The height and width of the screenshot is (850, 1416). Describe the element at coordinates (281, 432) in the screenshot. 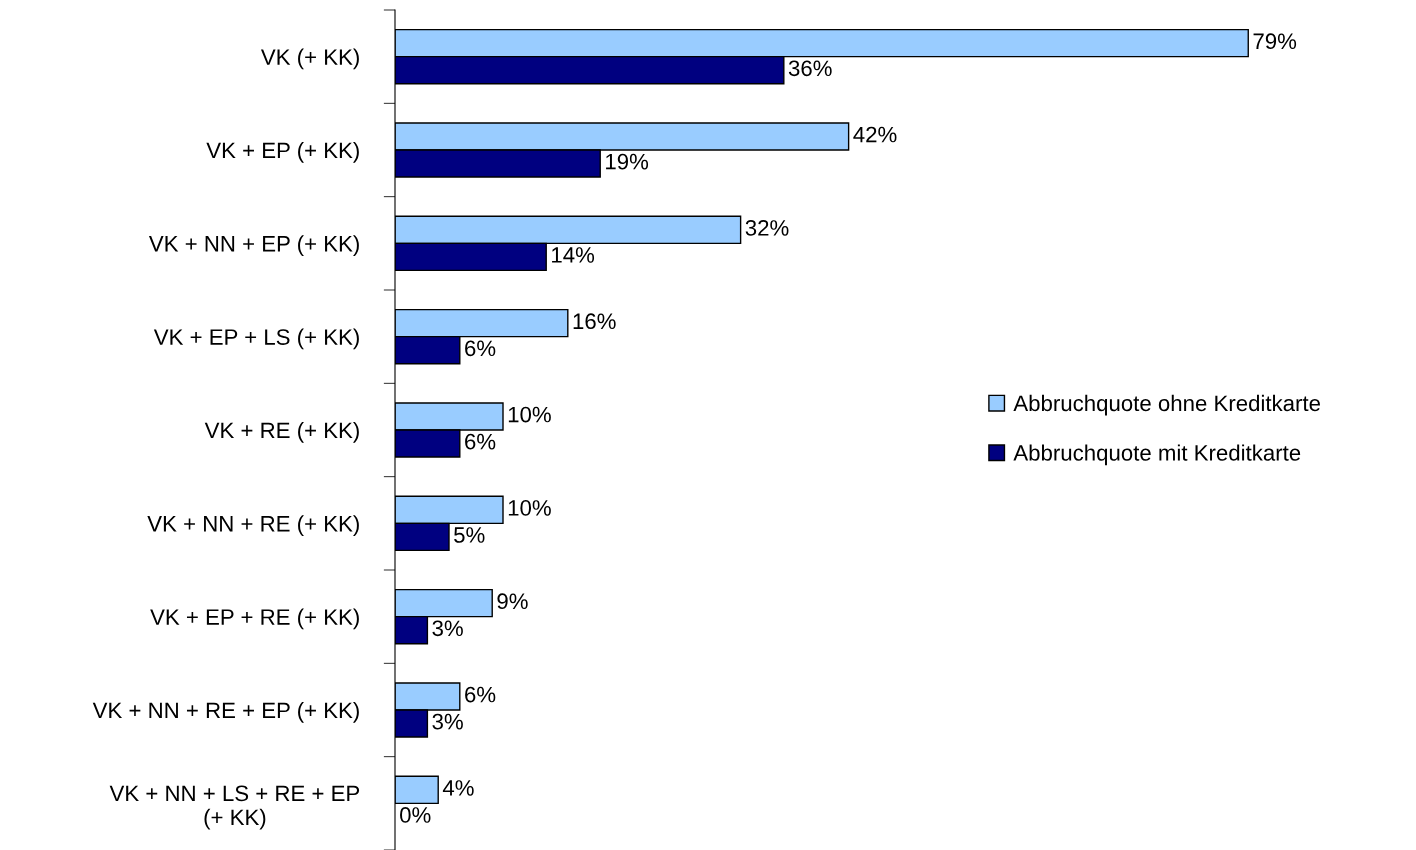

I see `y-tick-label: VK + RE (+ KK)` at that location.